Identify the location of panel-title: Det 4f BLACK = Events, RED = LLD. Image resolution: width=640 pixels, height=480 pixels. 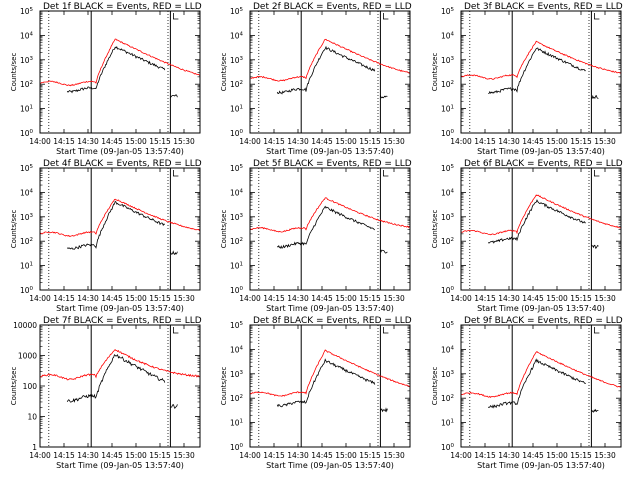
(122, 164).